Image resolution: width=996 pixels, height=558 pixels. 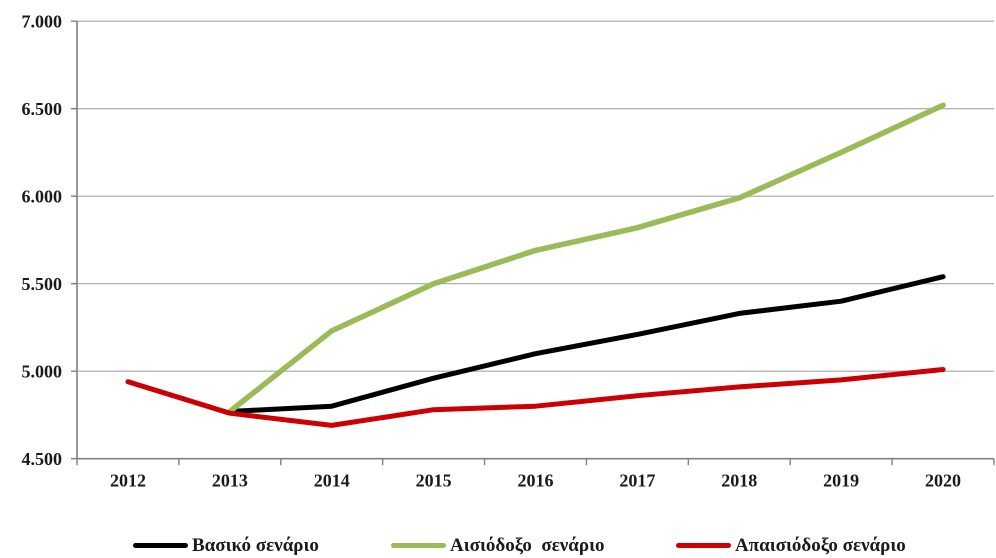 I want to click on x-tick-label: 2014, so click(x=332, y=481).